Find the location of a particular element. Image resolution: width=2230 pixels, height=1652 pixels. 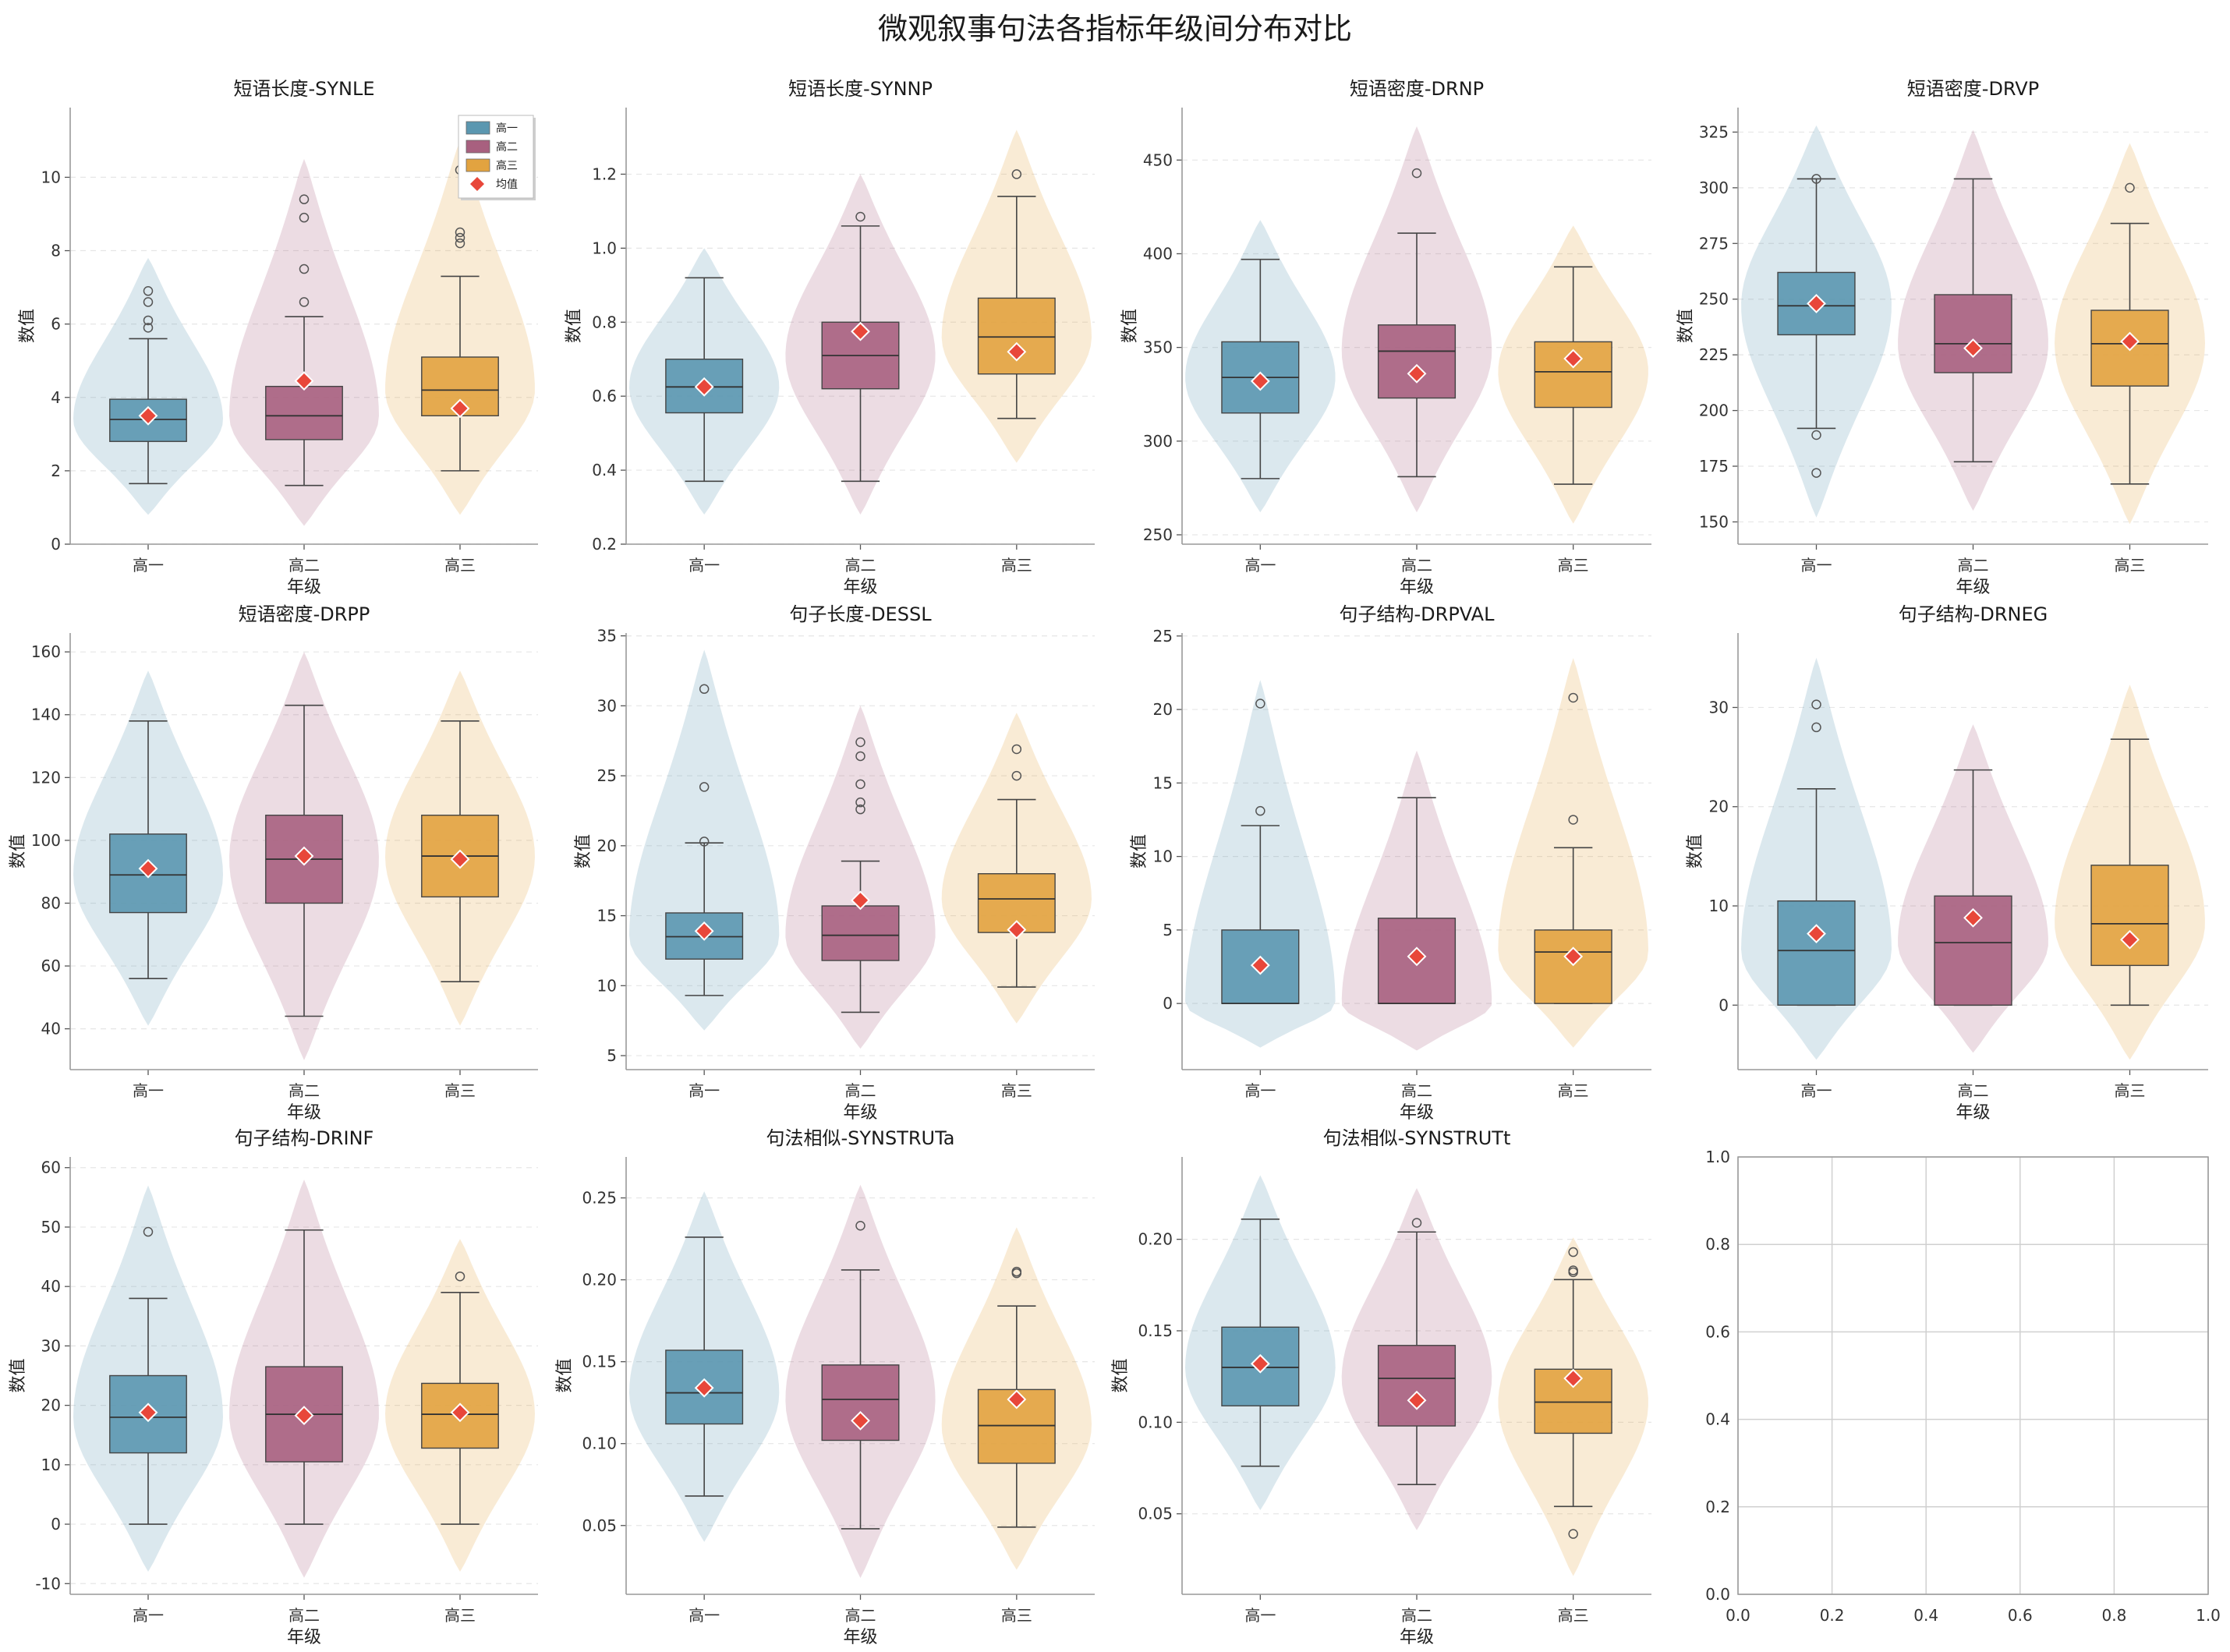

legend-swatch is located at coordinates (477, 147).